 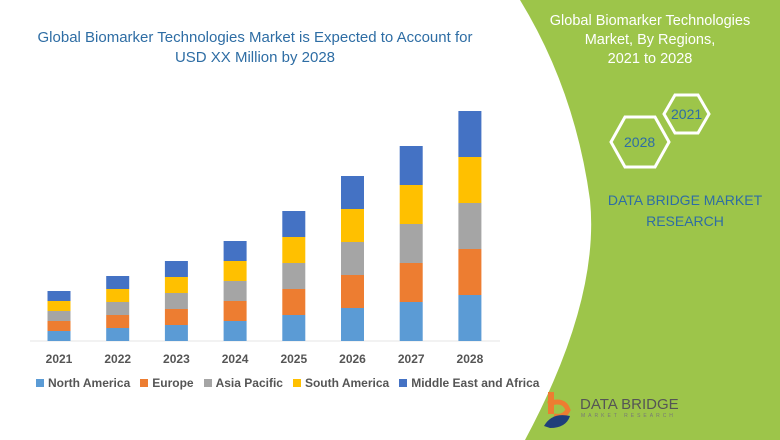 I want to click on x-tick-label: 2022, so click(x=117, y=359).